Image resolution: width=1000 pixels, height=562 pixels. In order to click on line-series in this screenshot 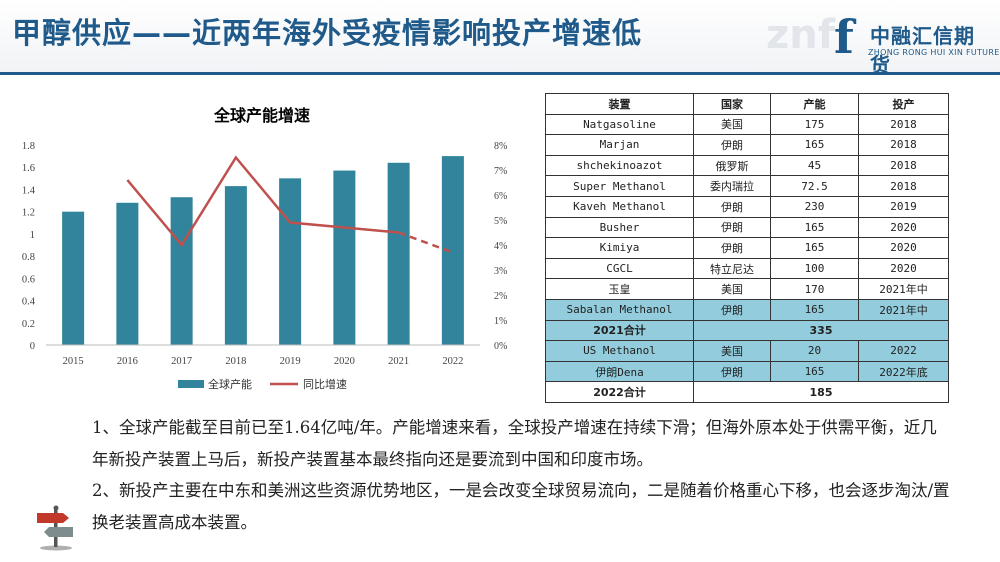, I will do `click(290, 204)`.